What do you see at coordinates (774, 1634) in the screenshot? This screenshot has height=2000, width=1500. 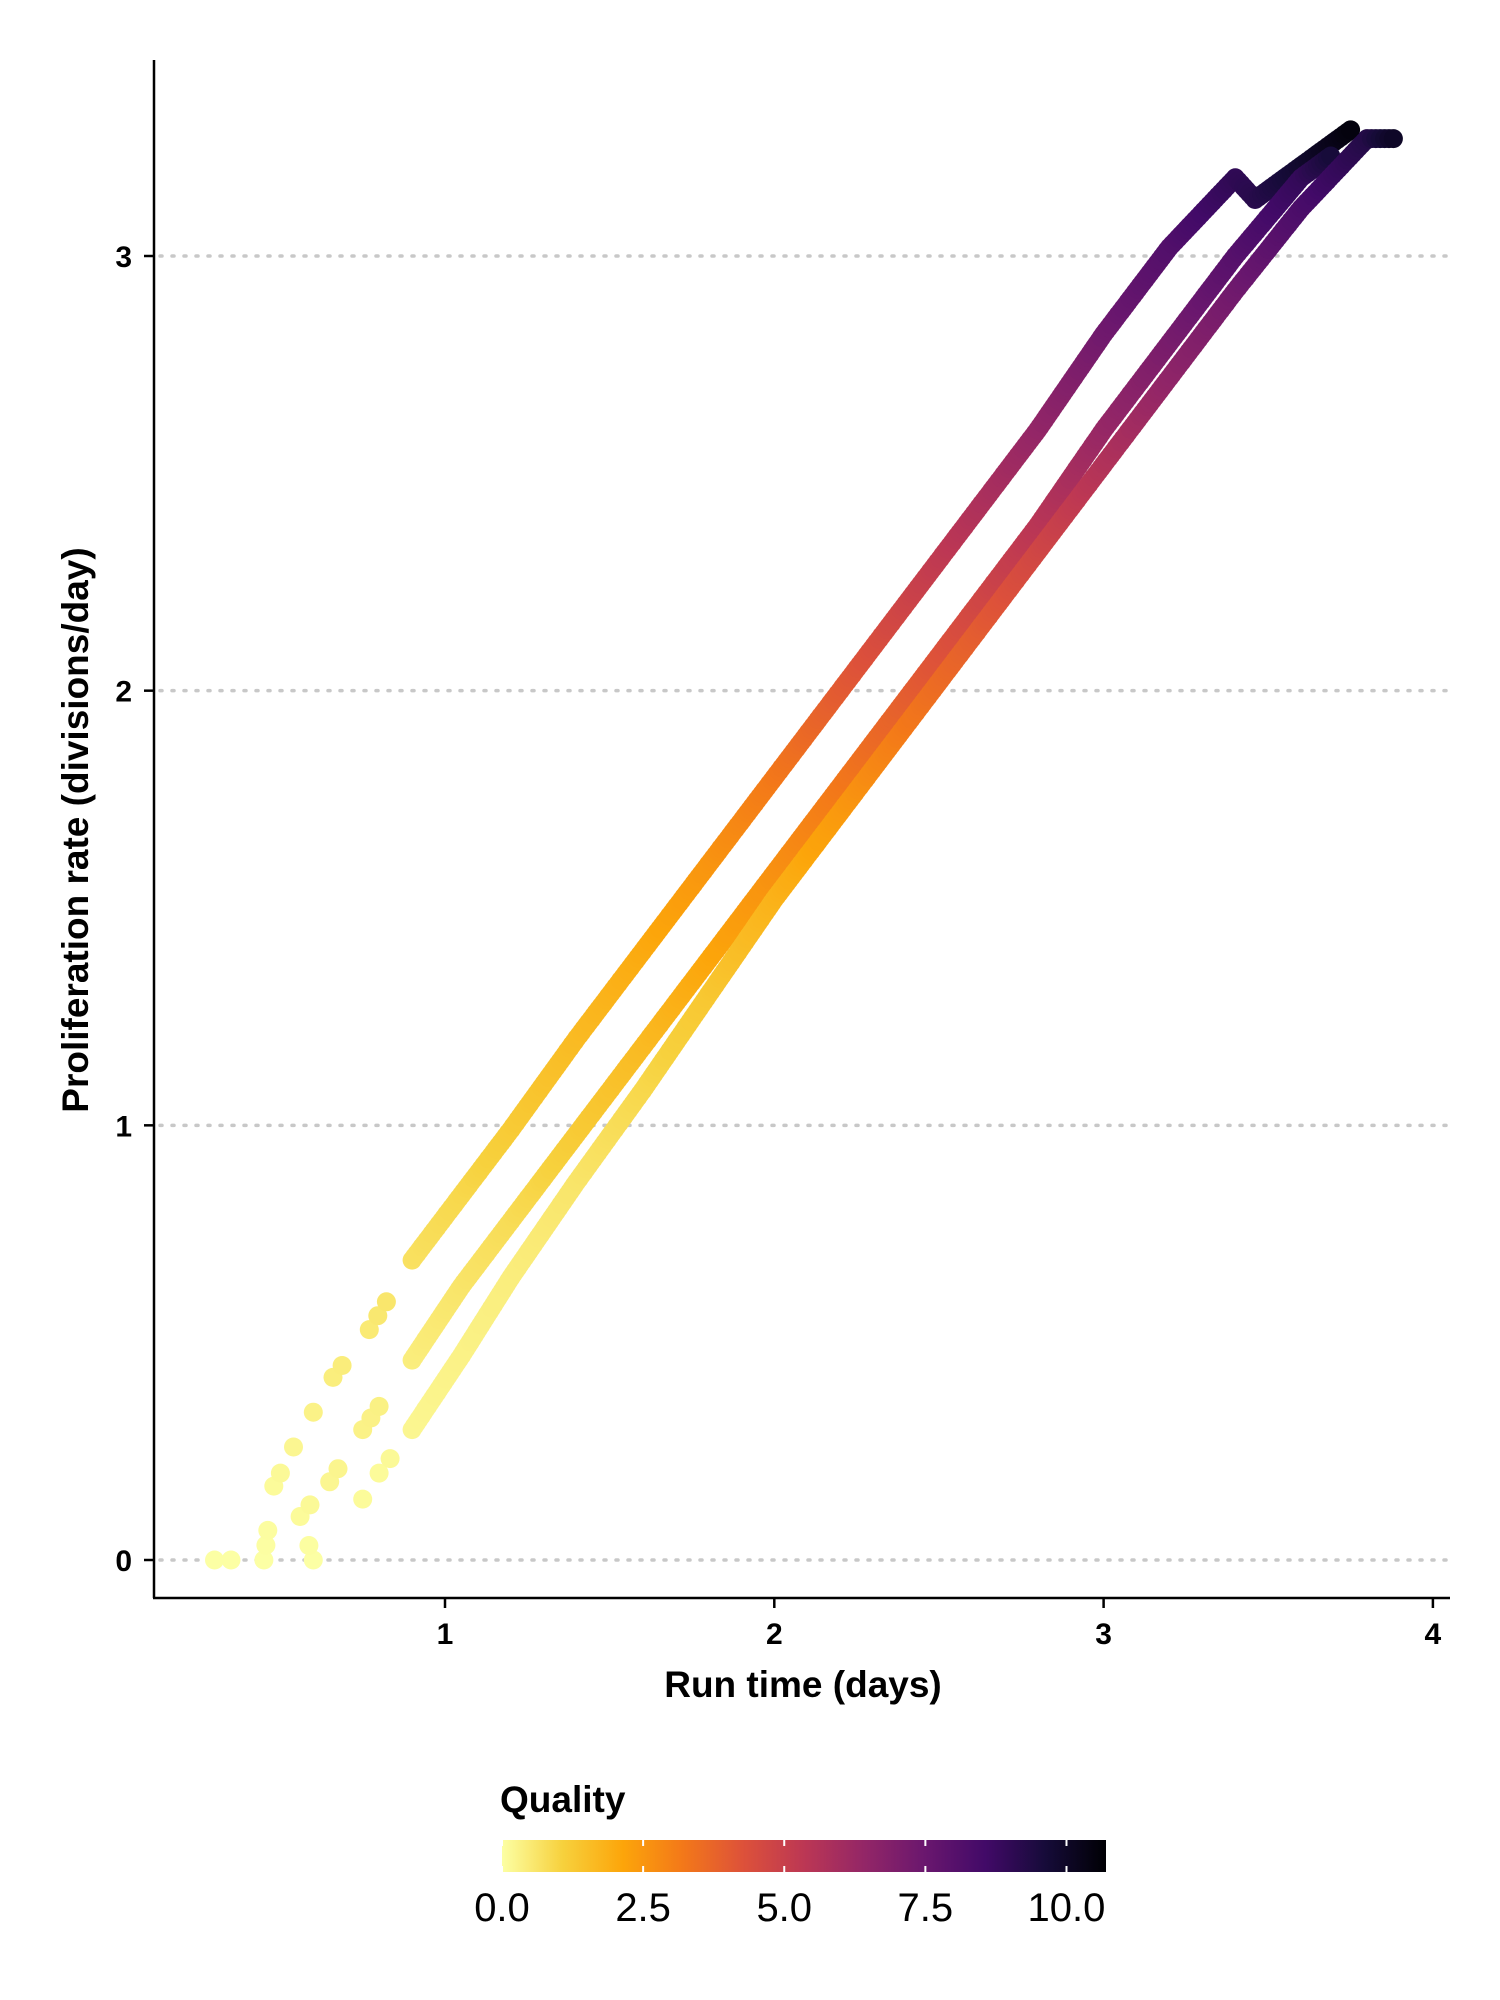 I see `x-tick-label-2: 2` at bounding box center [774, 1634].